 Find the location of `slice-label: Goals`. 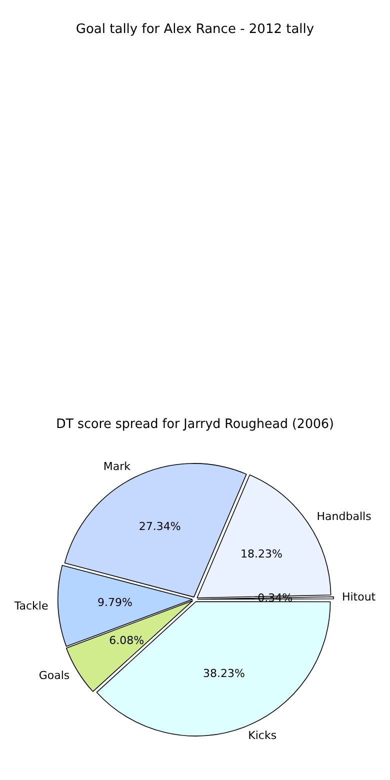

slice-label: Goals is located at coordinates (54, 675).